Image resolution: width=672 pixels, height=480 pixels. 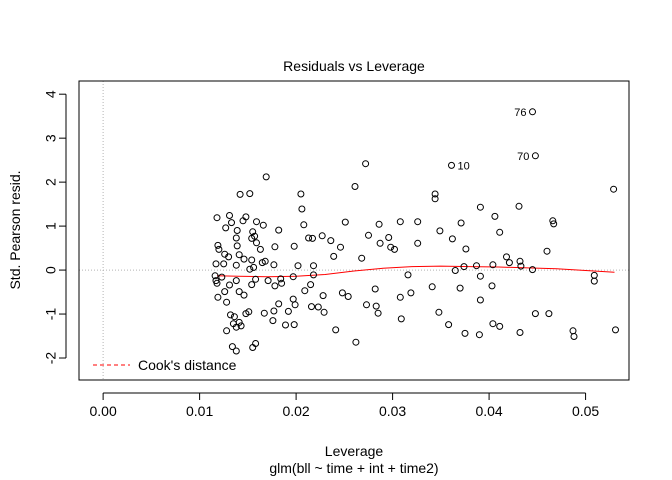 What do you see at coordinates (520, 113) in the screenshot?
I see `point-label: 76` at bounding box center [520, 113].